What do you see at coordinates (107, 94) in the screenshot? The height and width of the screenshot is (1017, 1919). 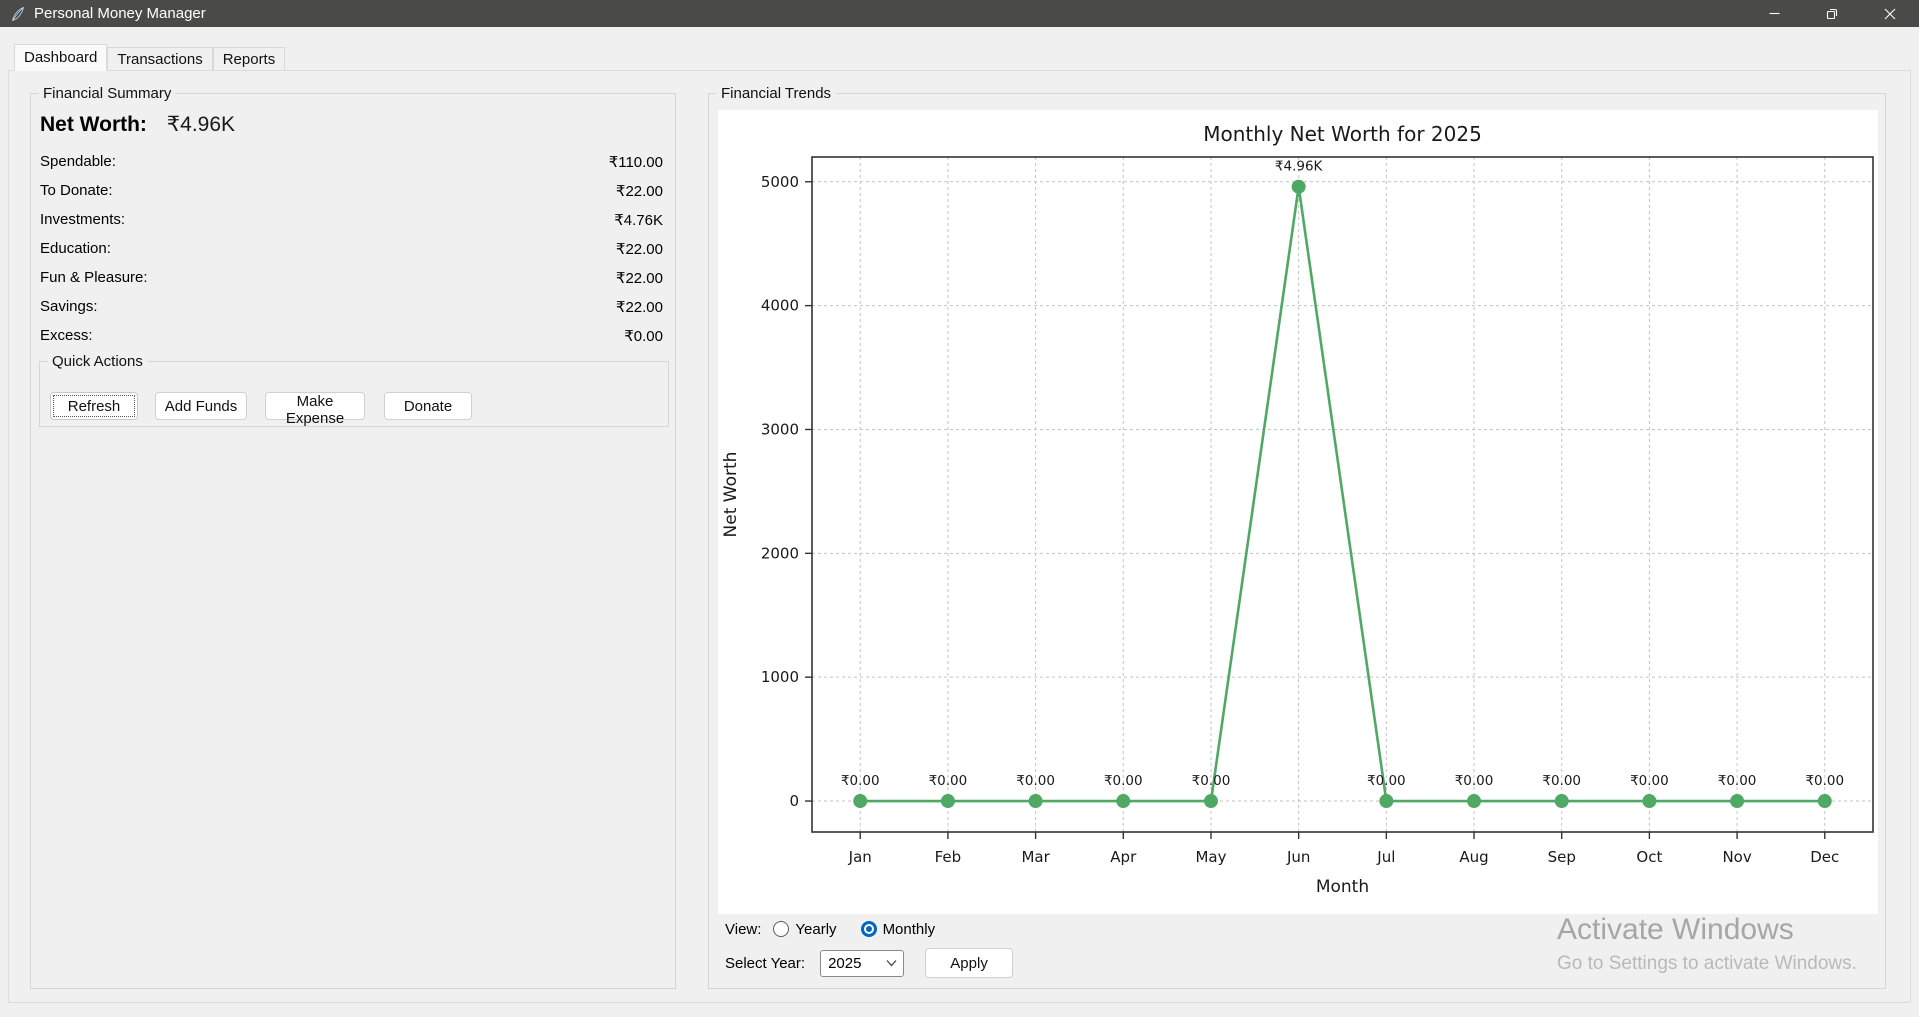 I see `financial-summary-label: Financial Summary` at bounding box center [107, 94].